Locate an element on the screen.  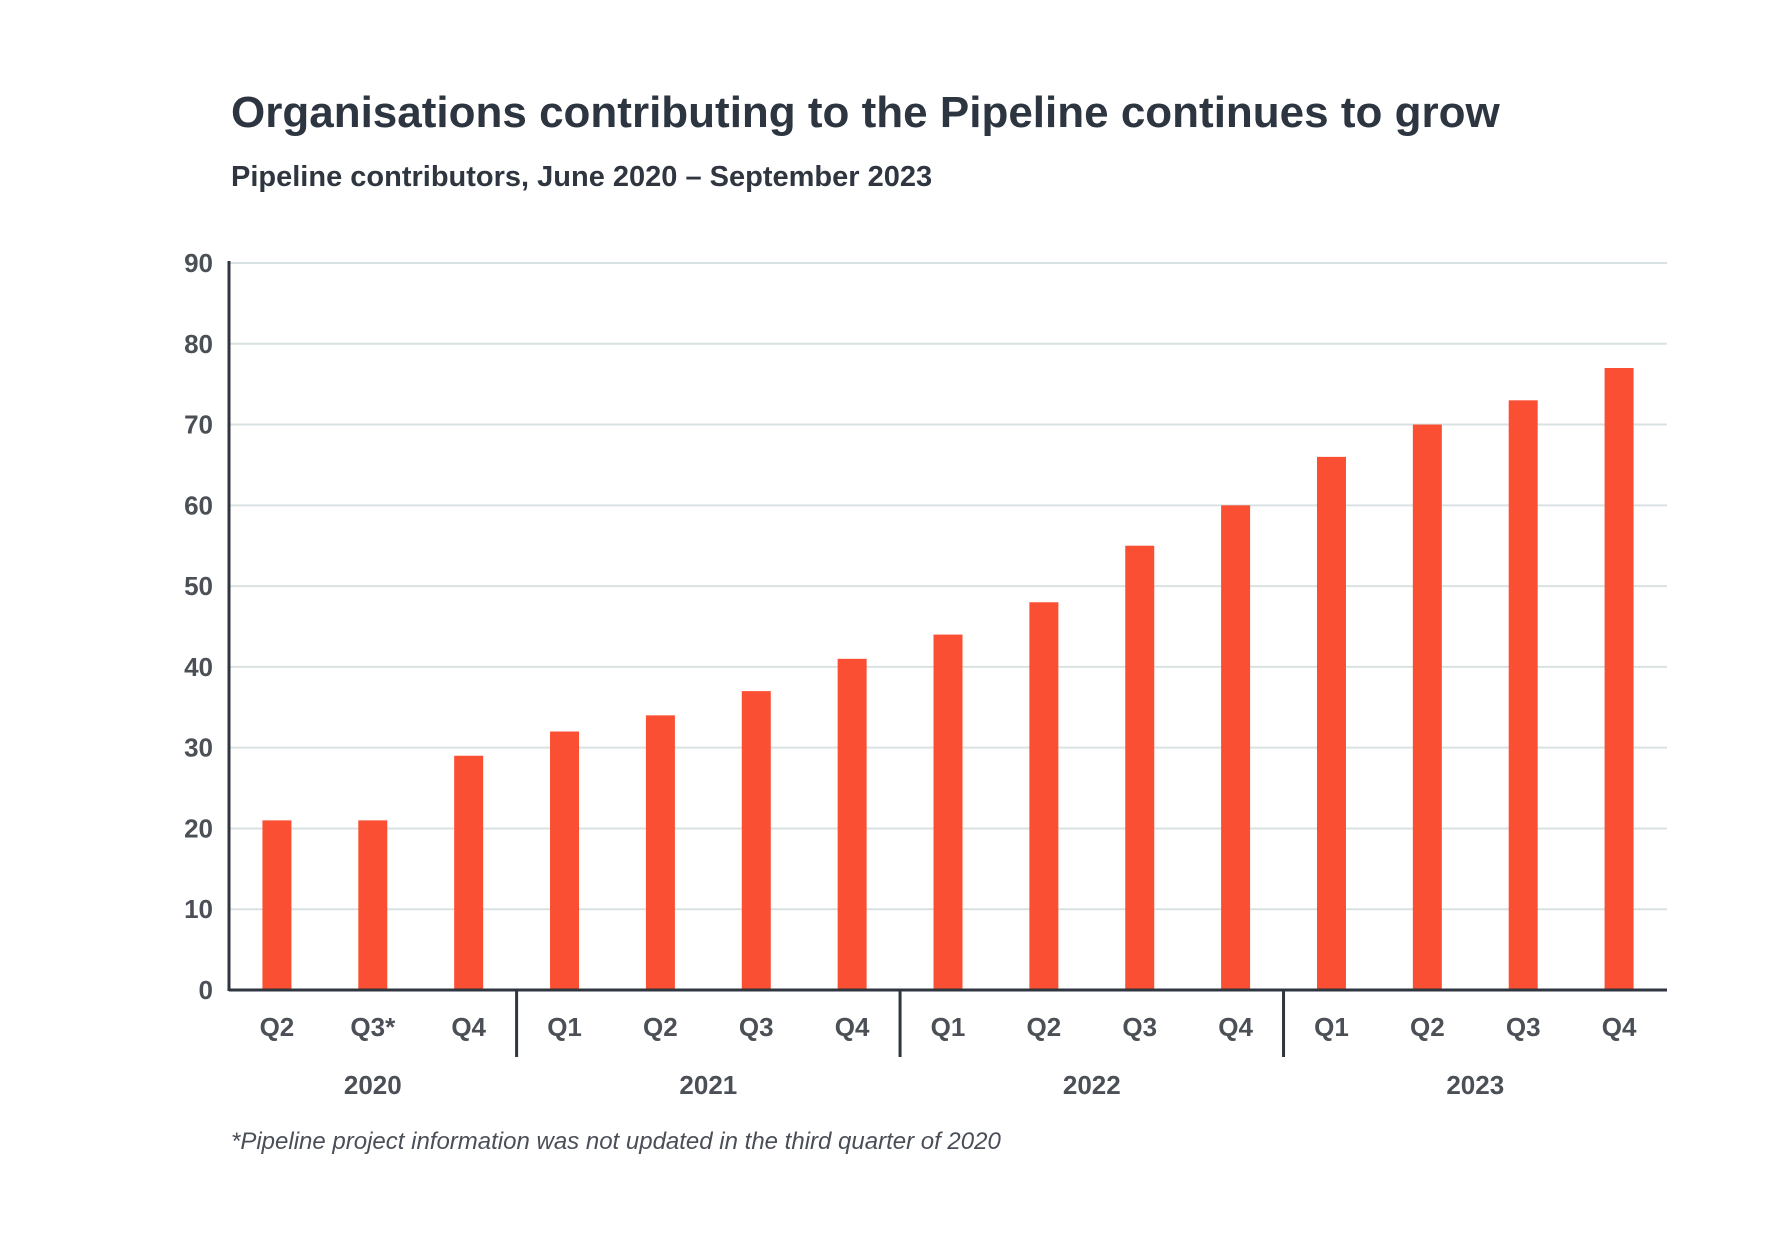
y-tick-label: 20 is located at coordinates (198, 828).